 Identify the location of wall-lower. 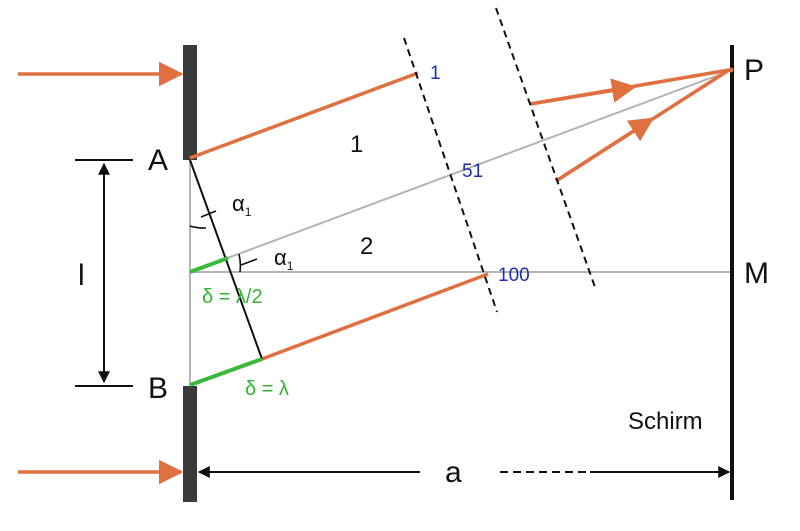
(190, 444).